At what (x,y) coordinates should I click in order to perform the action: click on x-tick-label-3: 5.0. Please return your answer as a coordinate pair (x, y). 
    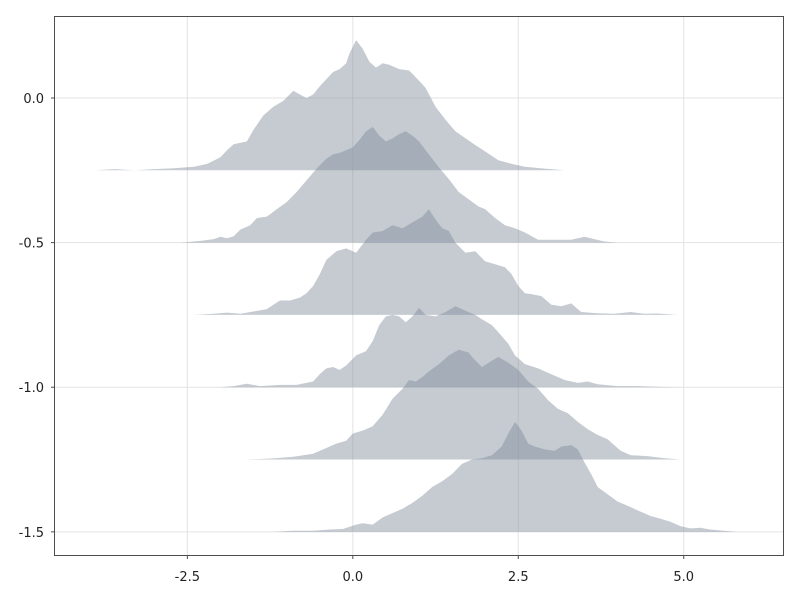
    Looking at the image, I should click on (683, 577).